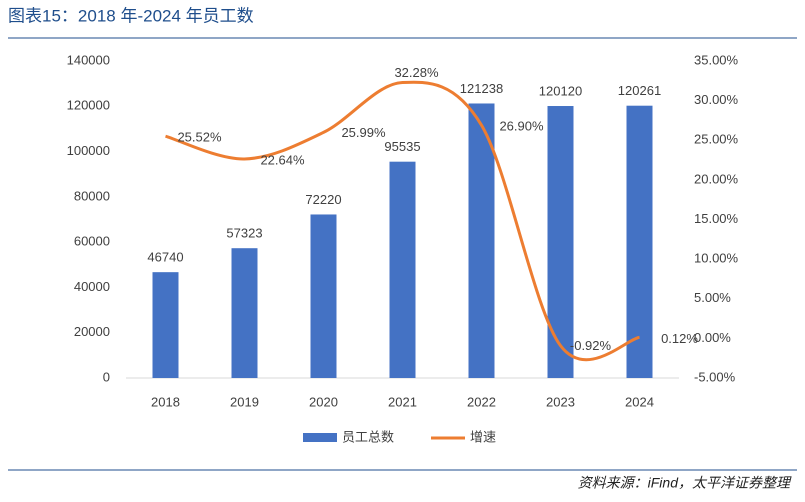  What do you see at coordinates (88, 105) in the screenshot?
I see `y-tick-label: 120000` at bounding box center [88, 105].